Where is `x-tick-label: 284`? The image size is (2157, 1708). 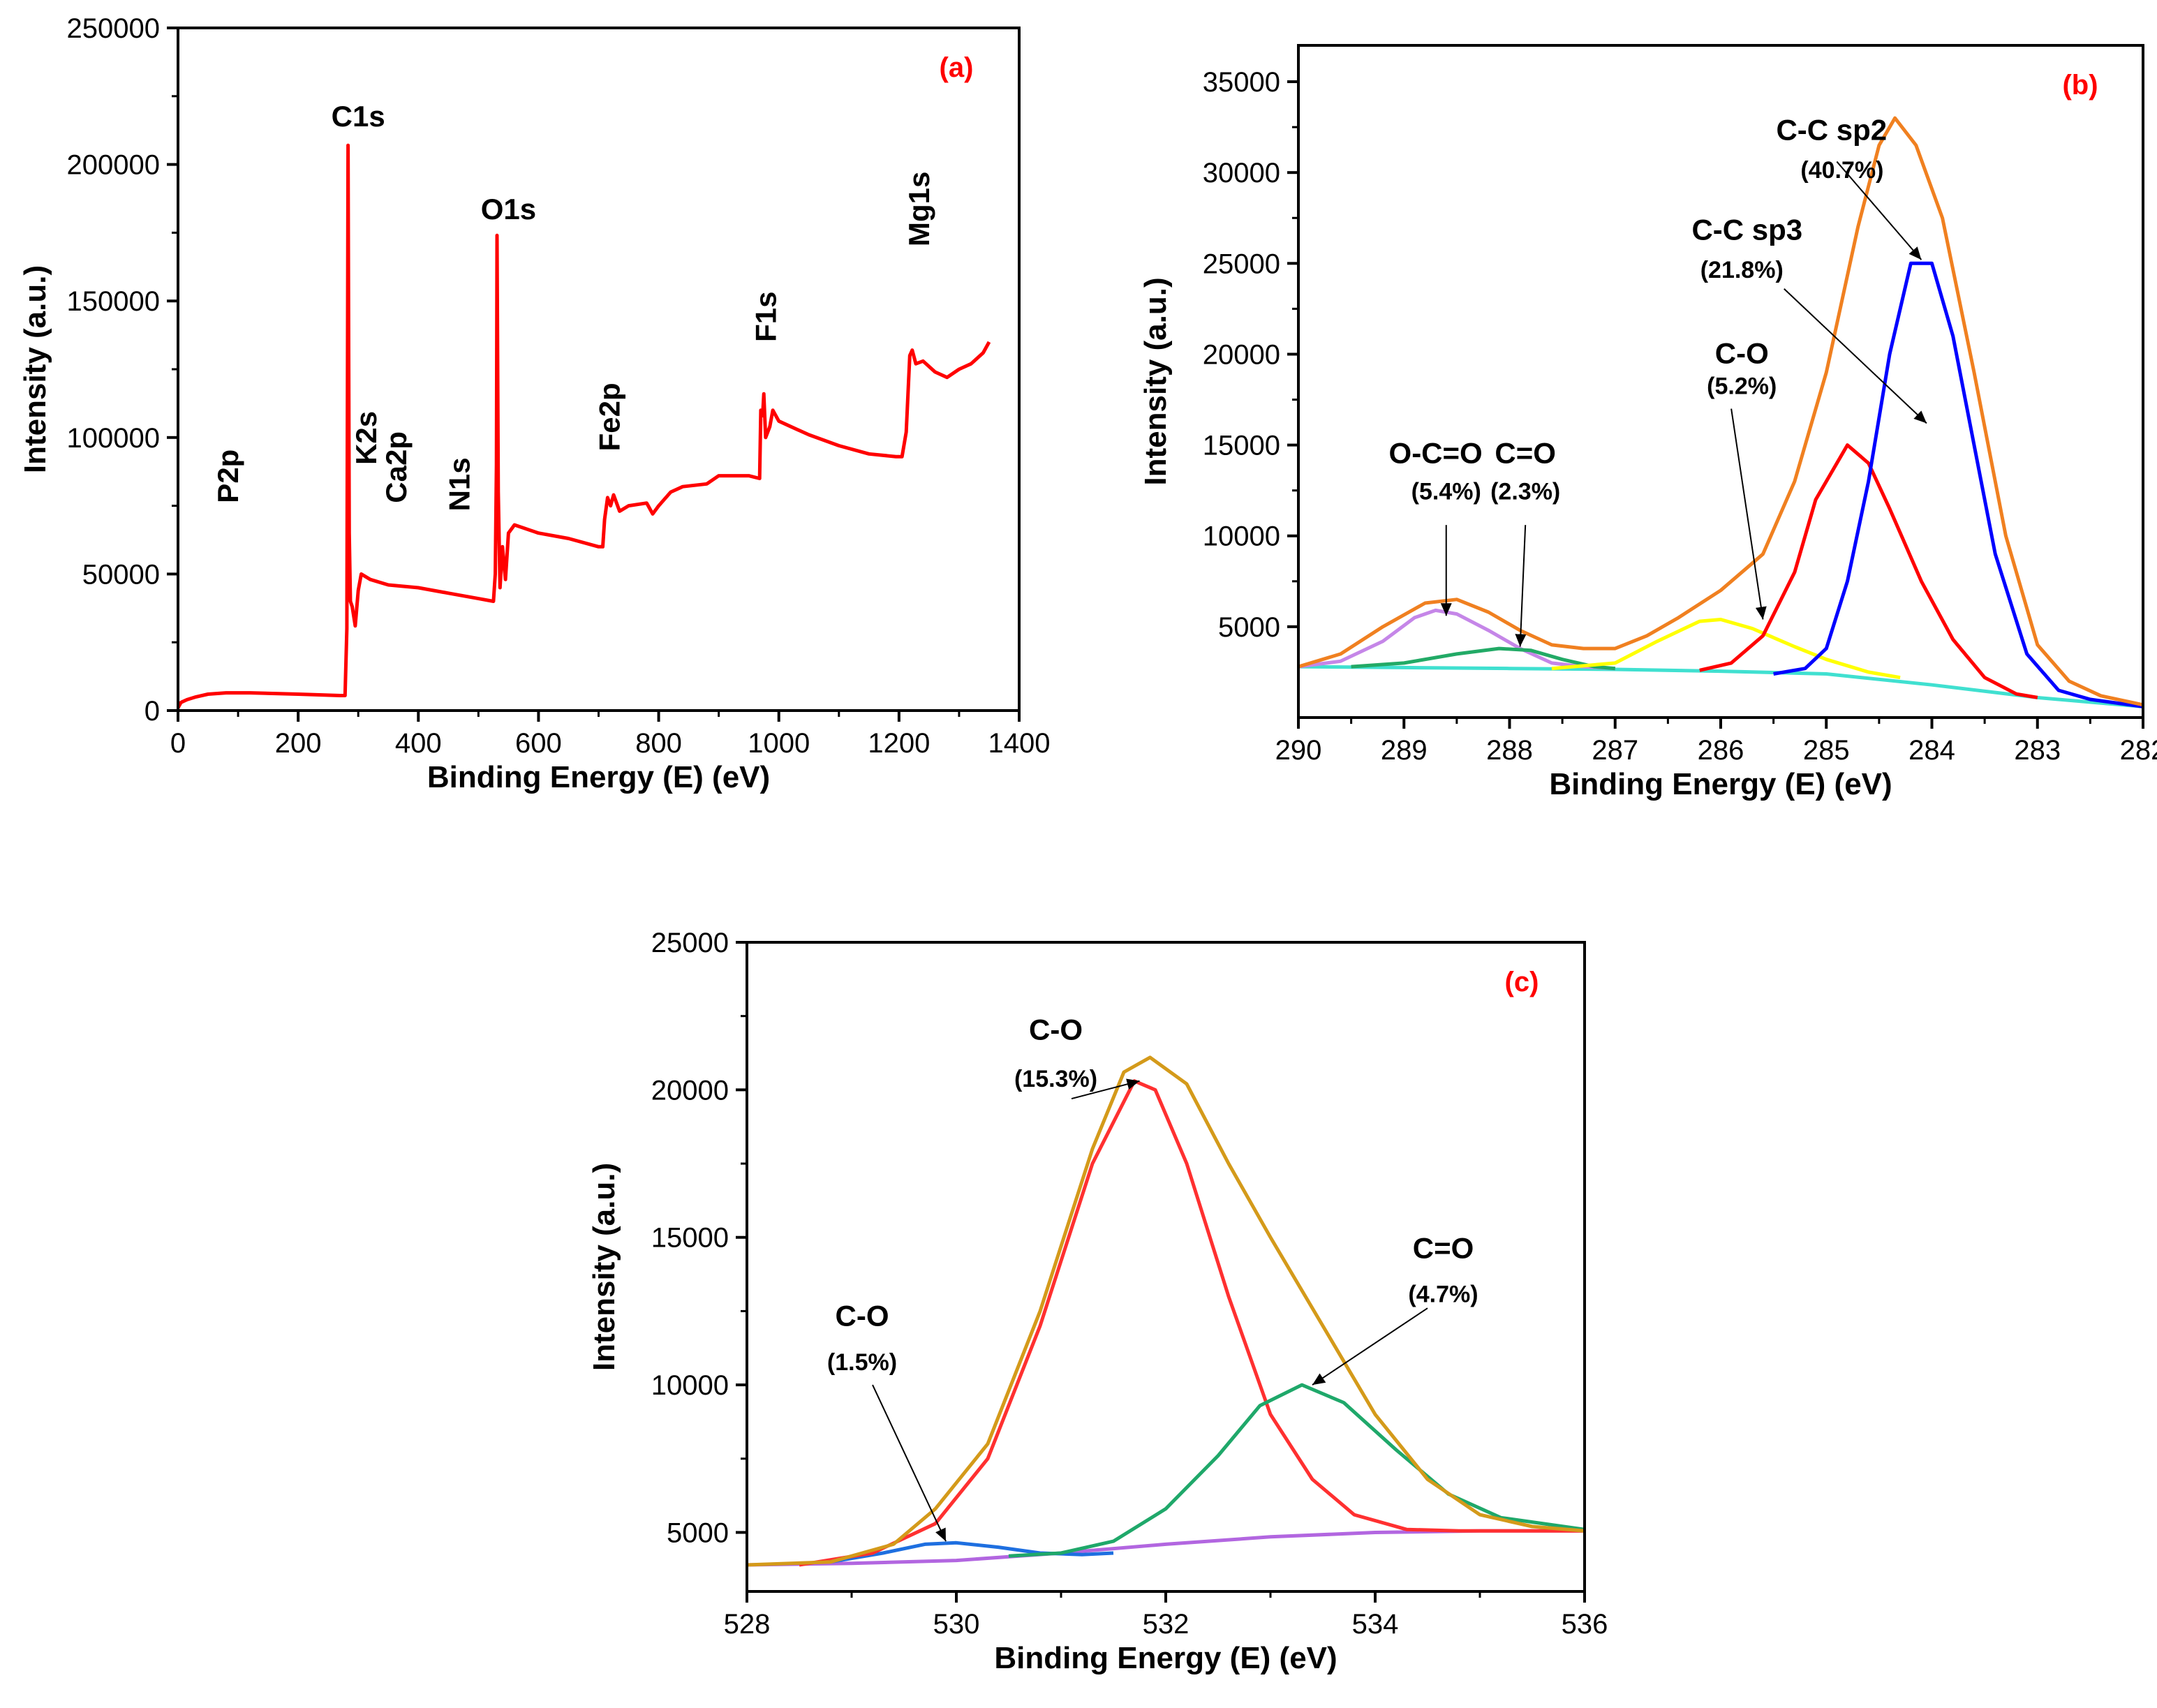 x-tick-label: 284 is located at coordinates (1931, 751).